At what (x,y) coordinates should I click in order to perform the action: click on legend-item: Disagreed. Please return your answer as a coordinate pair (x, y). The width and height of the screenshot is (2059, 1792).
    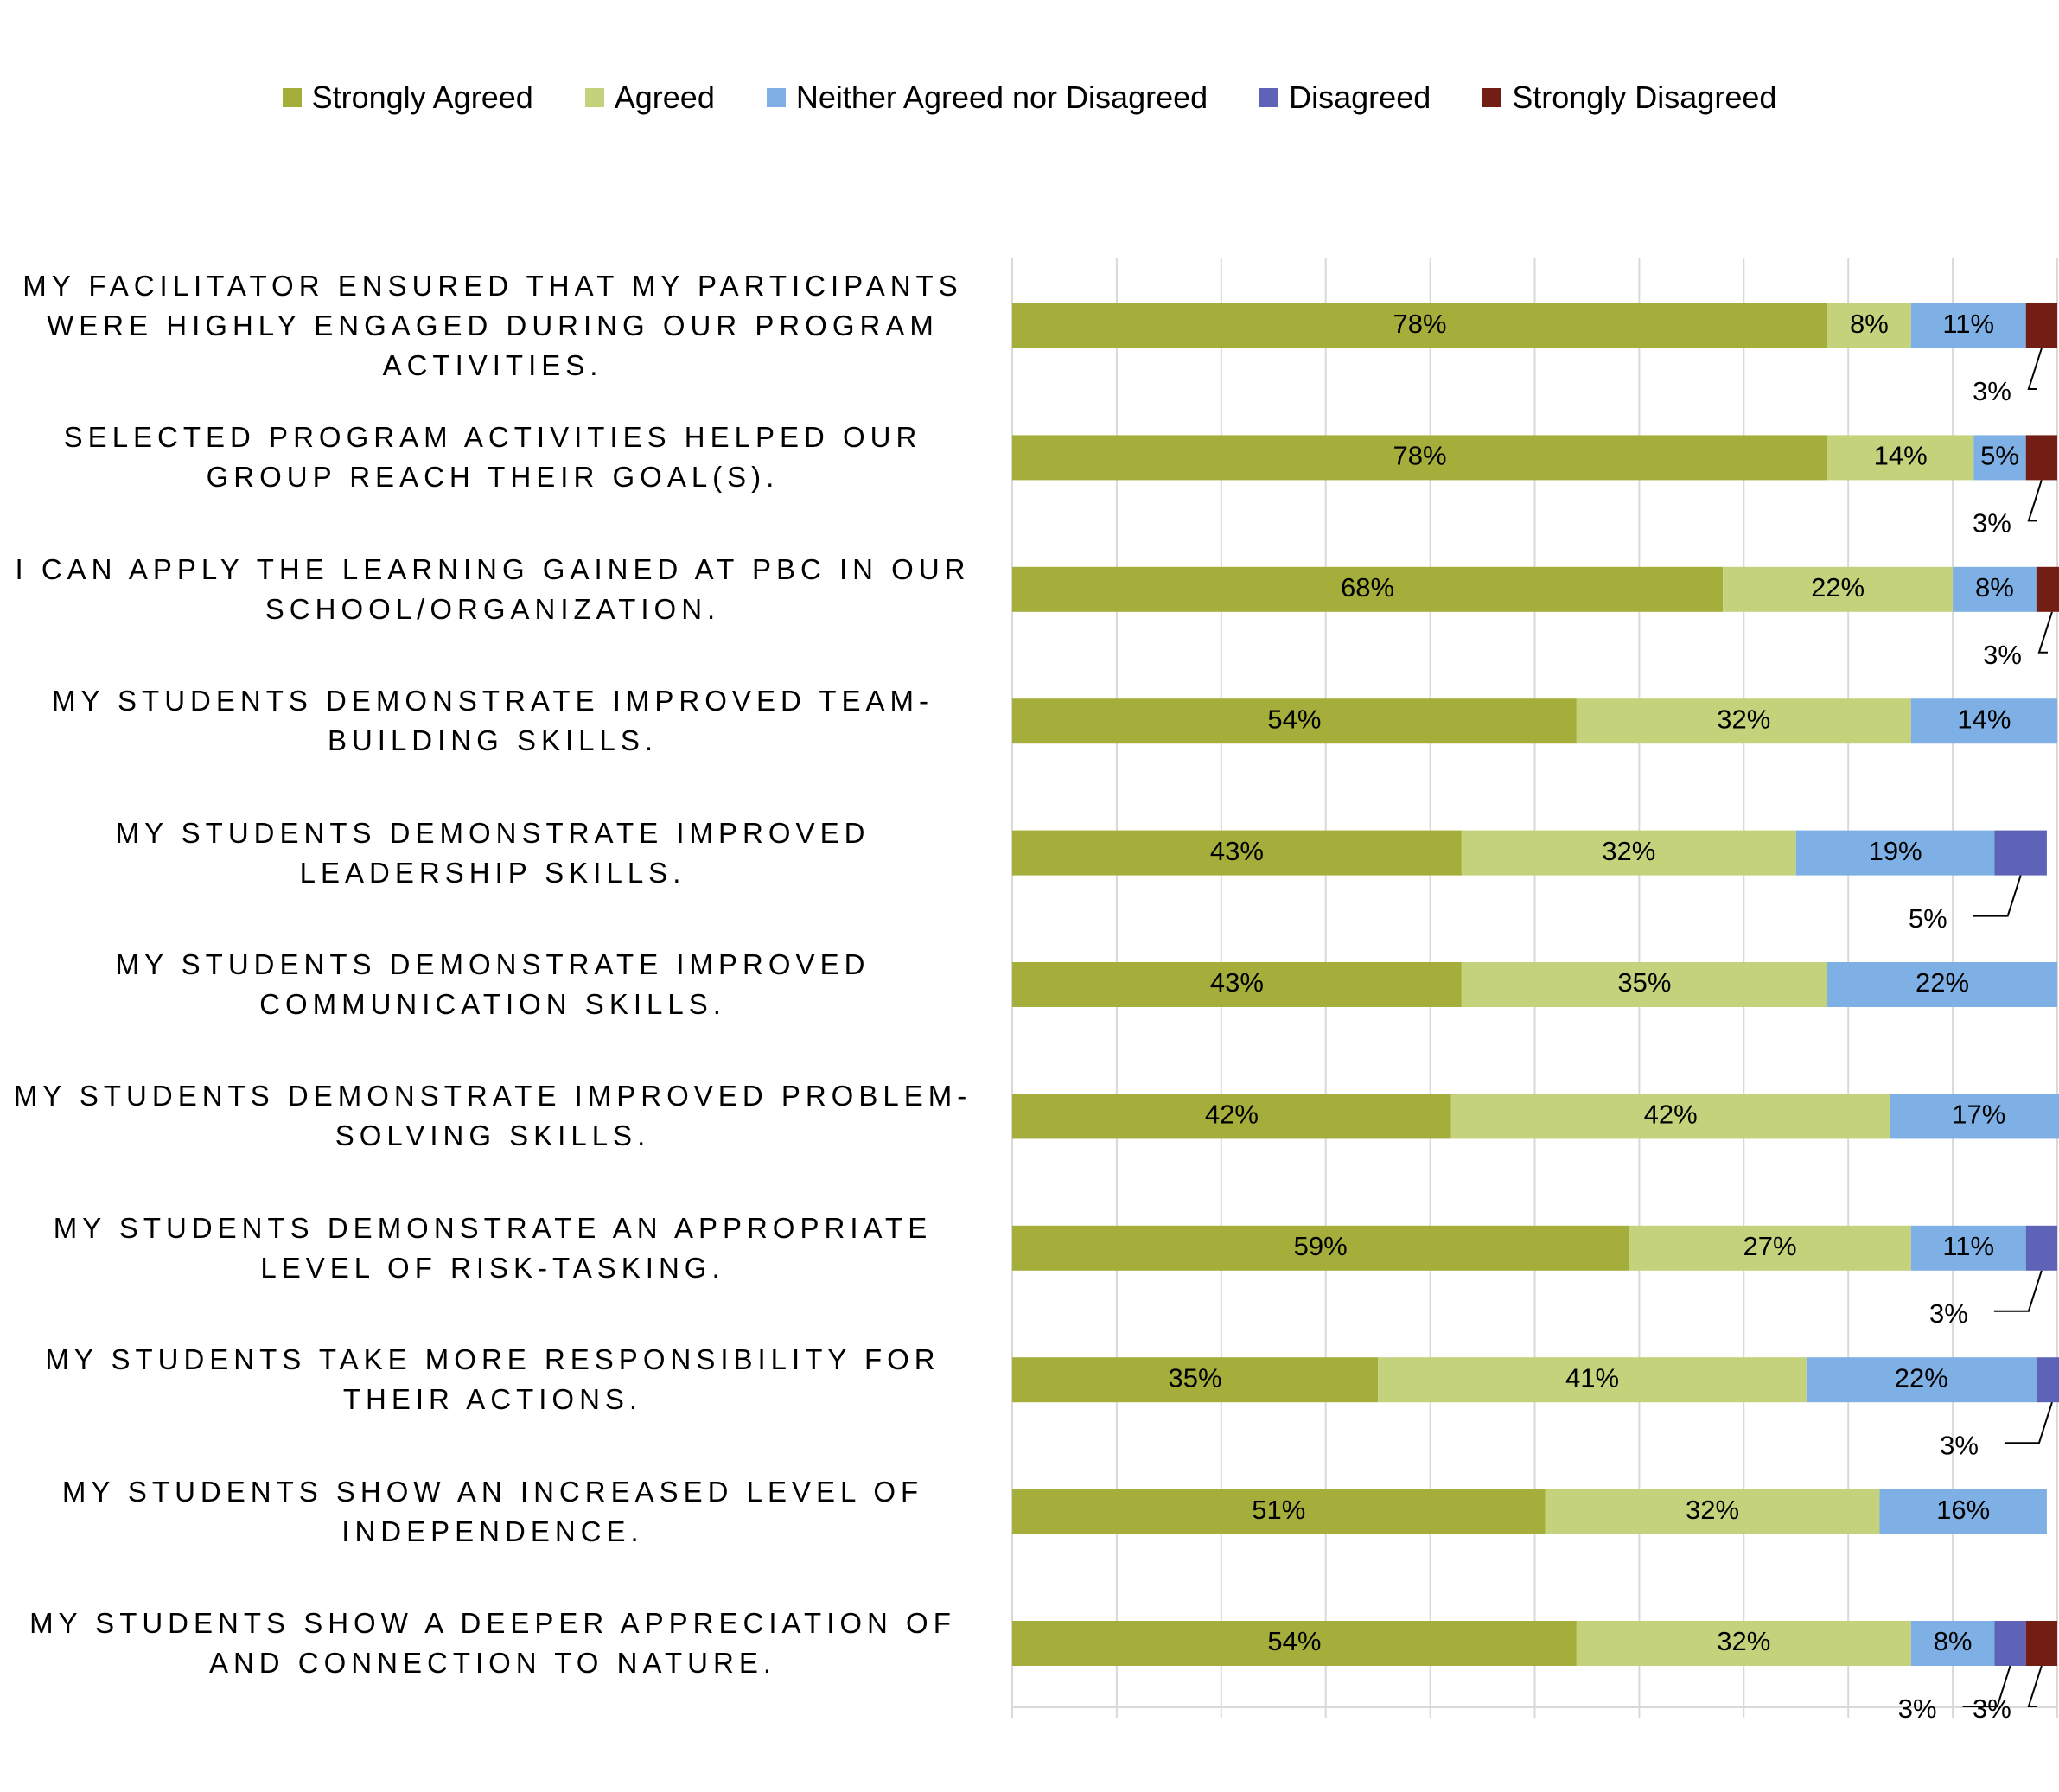
    Looking at the image, I should click on (1345, 98).